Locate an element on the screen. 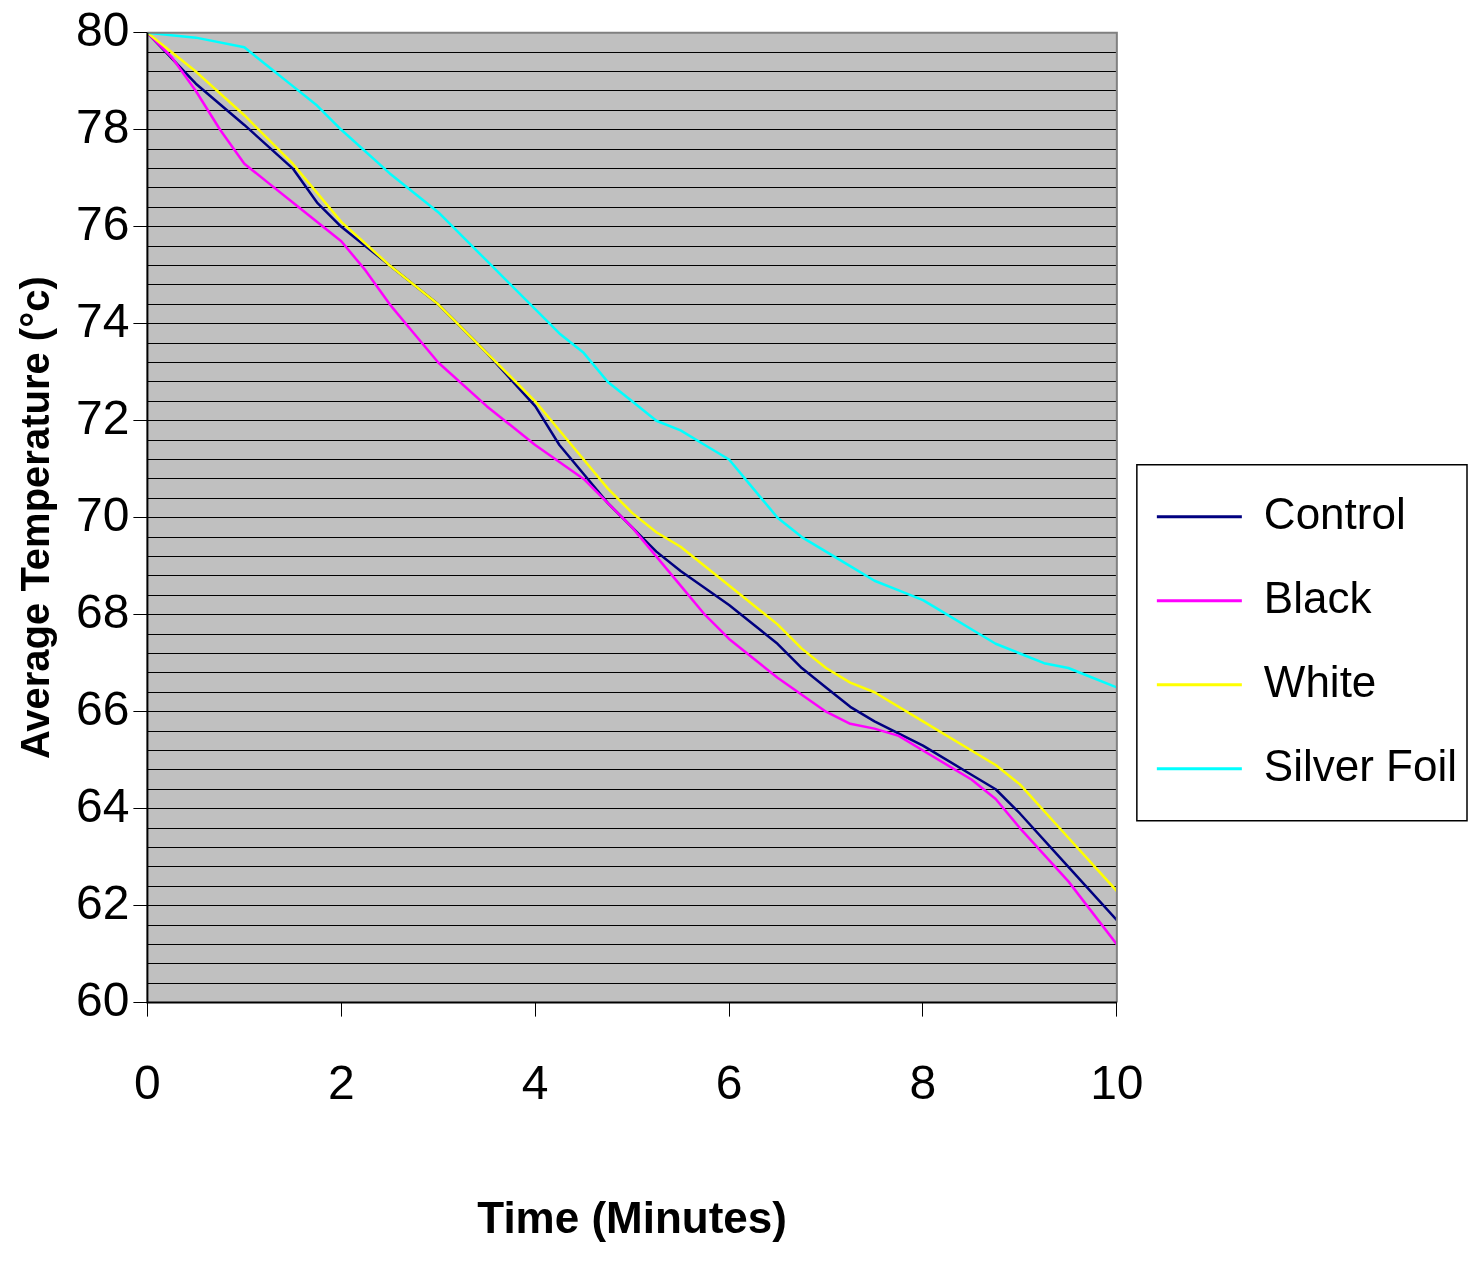  legend-label: White is located at coordinates (1320, 681).